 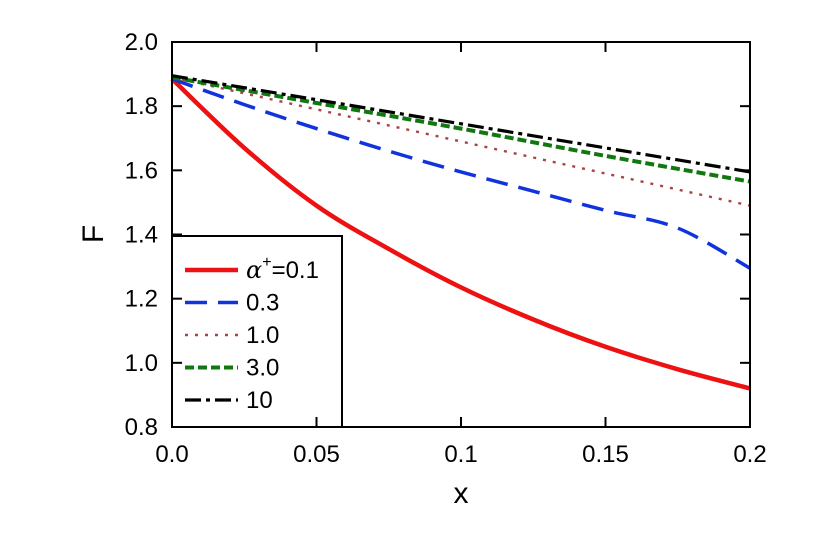 What do you see at coordinates (141, 235) in the screenshot?
I see `y-tick-label-3: 1.4` at bounding box center [141, 235].